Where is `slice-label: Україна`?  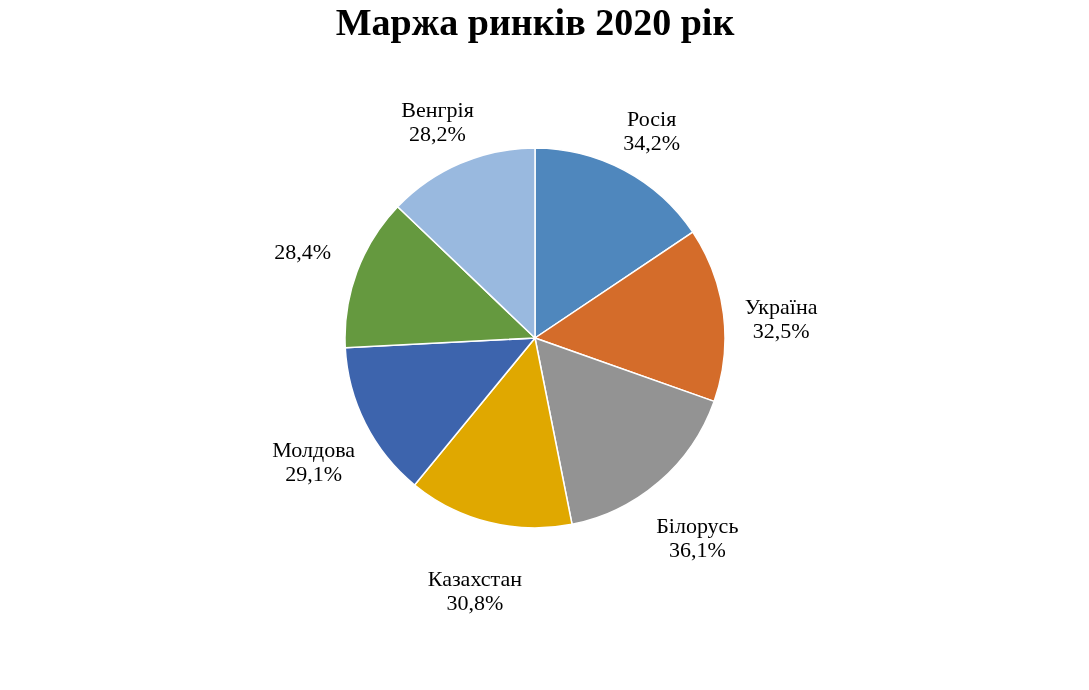
slice-label: Україна is located at coordinates (781, 306).